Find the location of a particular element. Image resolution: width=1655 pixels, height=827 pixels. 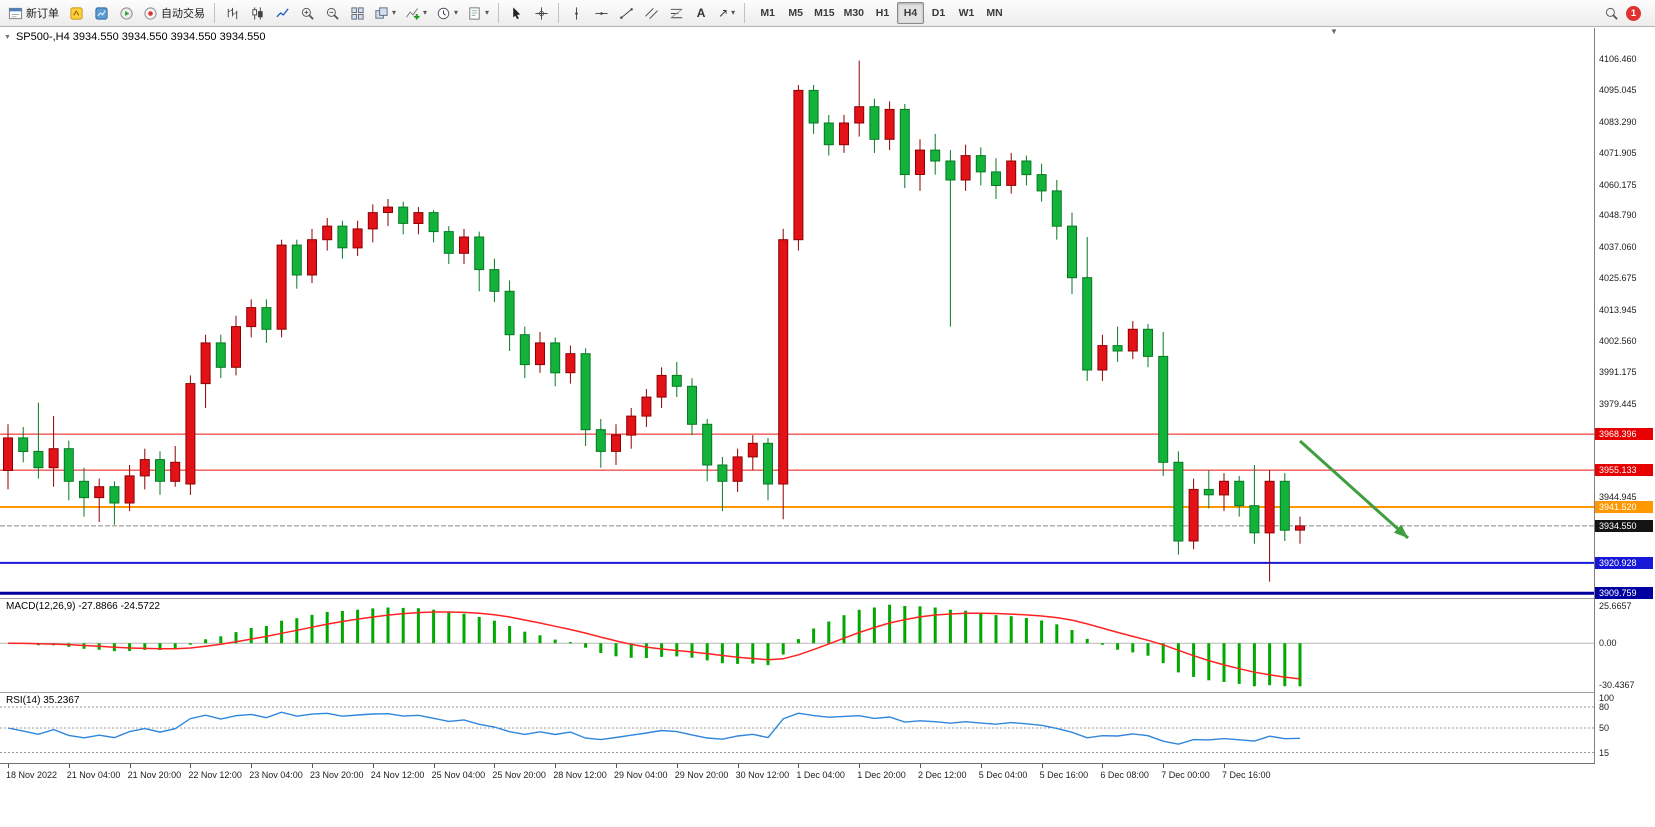

timeframe-m15-button: M15 is located at coordinates (824, 13).